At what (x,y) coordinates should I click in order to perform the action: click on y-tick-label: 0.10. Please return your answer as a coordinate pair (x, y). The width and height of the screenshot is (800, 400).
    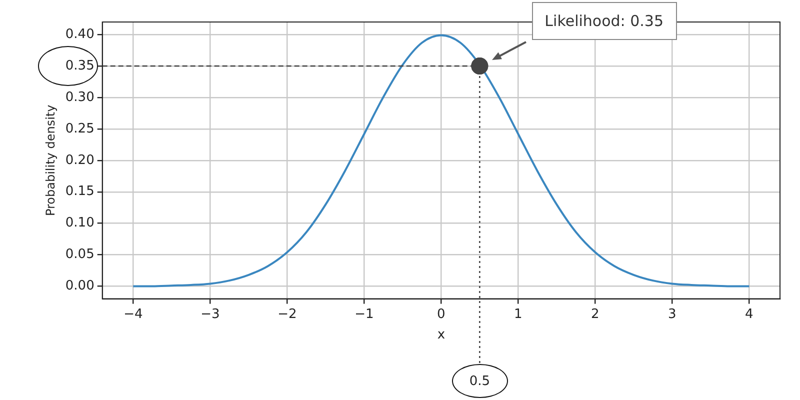
    Looking at the image, I should click on (79, 223).